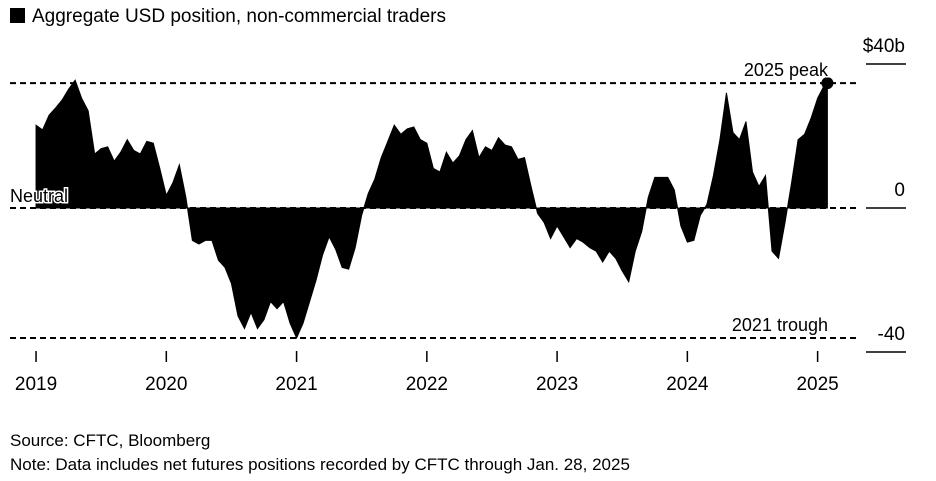 The image size is (936, 481). What do you see at coordinates (110, 440) in the screenshot?
I see `source: Source: CFTC, Bloomberg` at bounding box center [110, 440].